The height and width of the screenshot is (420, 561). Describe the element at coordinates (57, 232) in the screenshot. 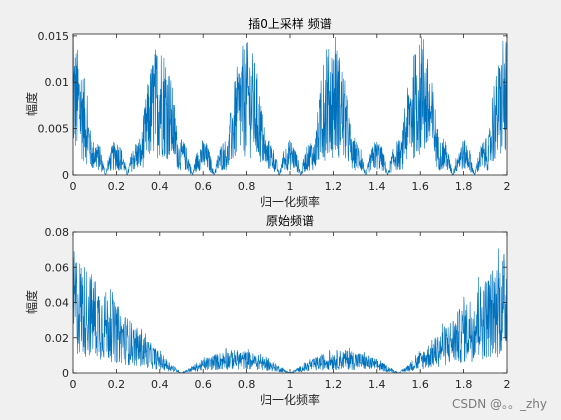

I see `y-tick-label: 0.08` at that location.